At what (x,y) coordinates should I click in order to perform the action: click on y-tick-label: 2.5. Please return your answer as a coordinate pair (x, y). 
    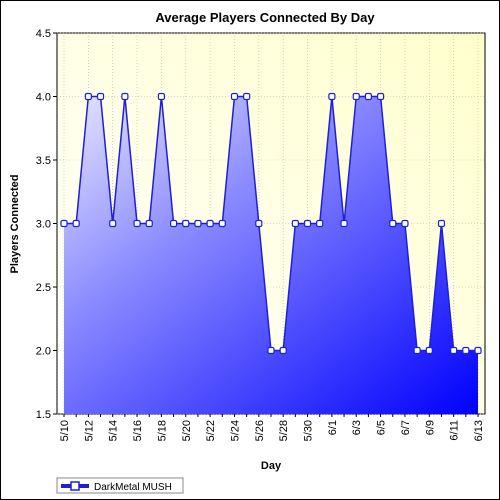
    Looking at the image, I should click on (43, 288).